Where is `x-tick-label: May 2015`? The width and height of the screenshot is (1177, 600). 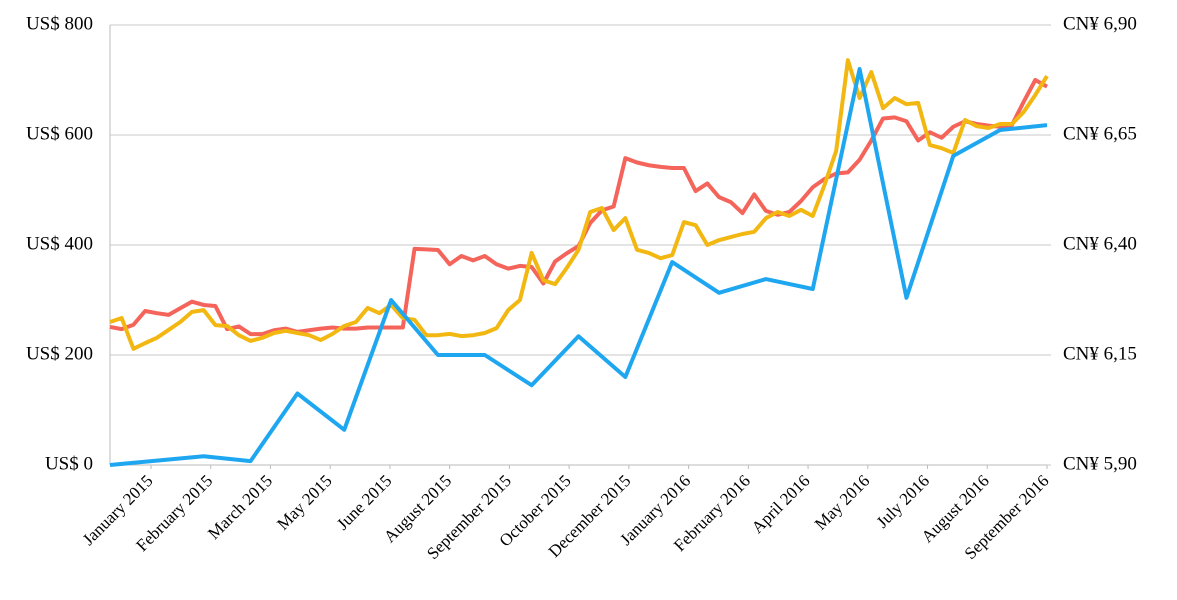 x-tick-label: May 2015 is located at coordinates (304, 502).